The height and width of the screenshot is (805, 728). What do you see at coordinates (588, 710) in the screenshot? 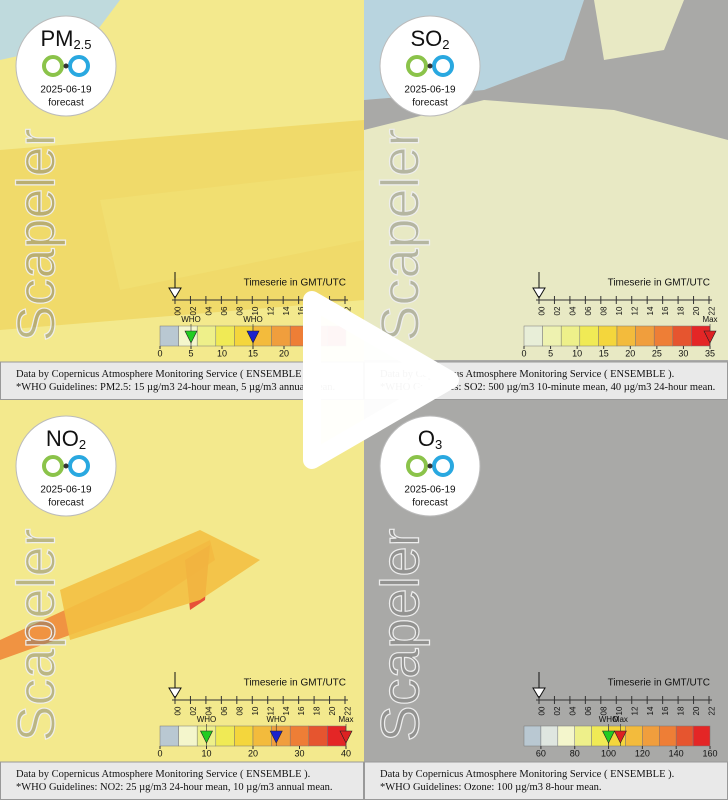
I see `hour-label: 06` at bounding box center [588, 710].